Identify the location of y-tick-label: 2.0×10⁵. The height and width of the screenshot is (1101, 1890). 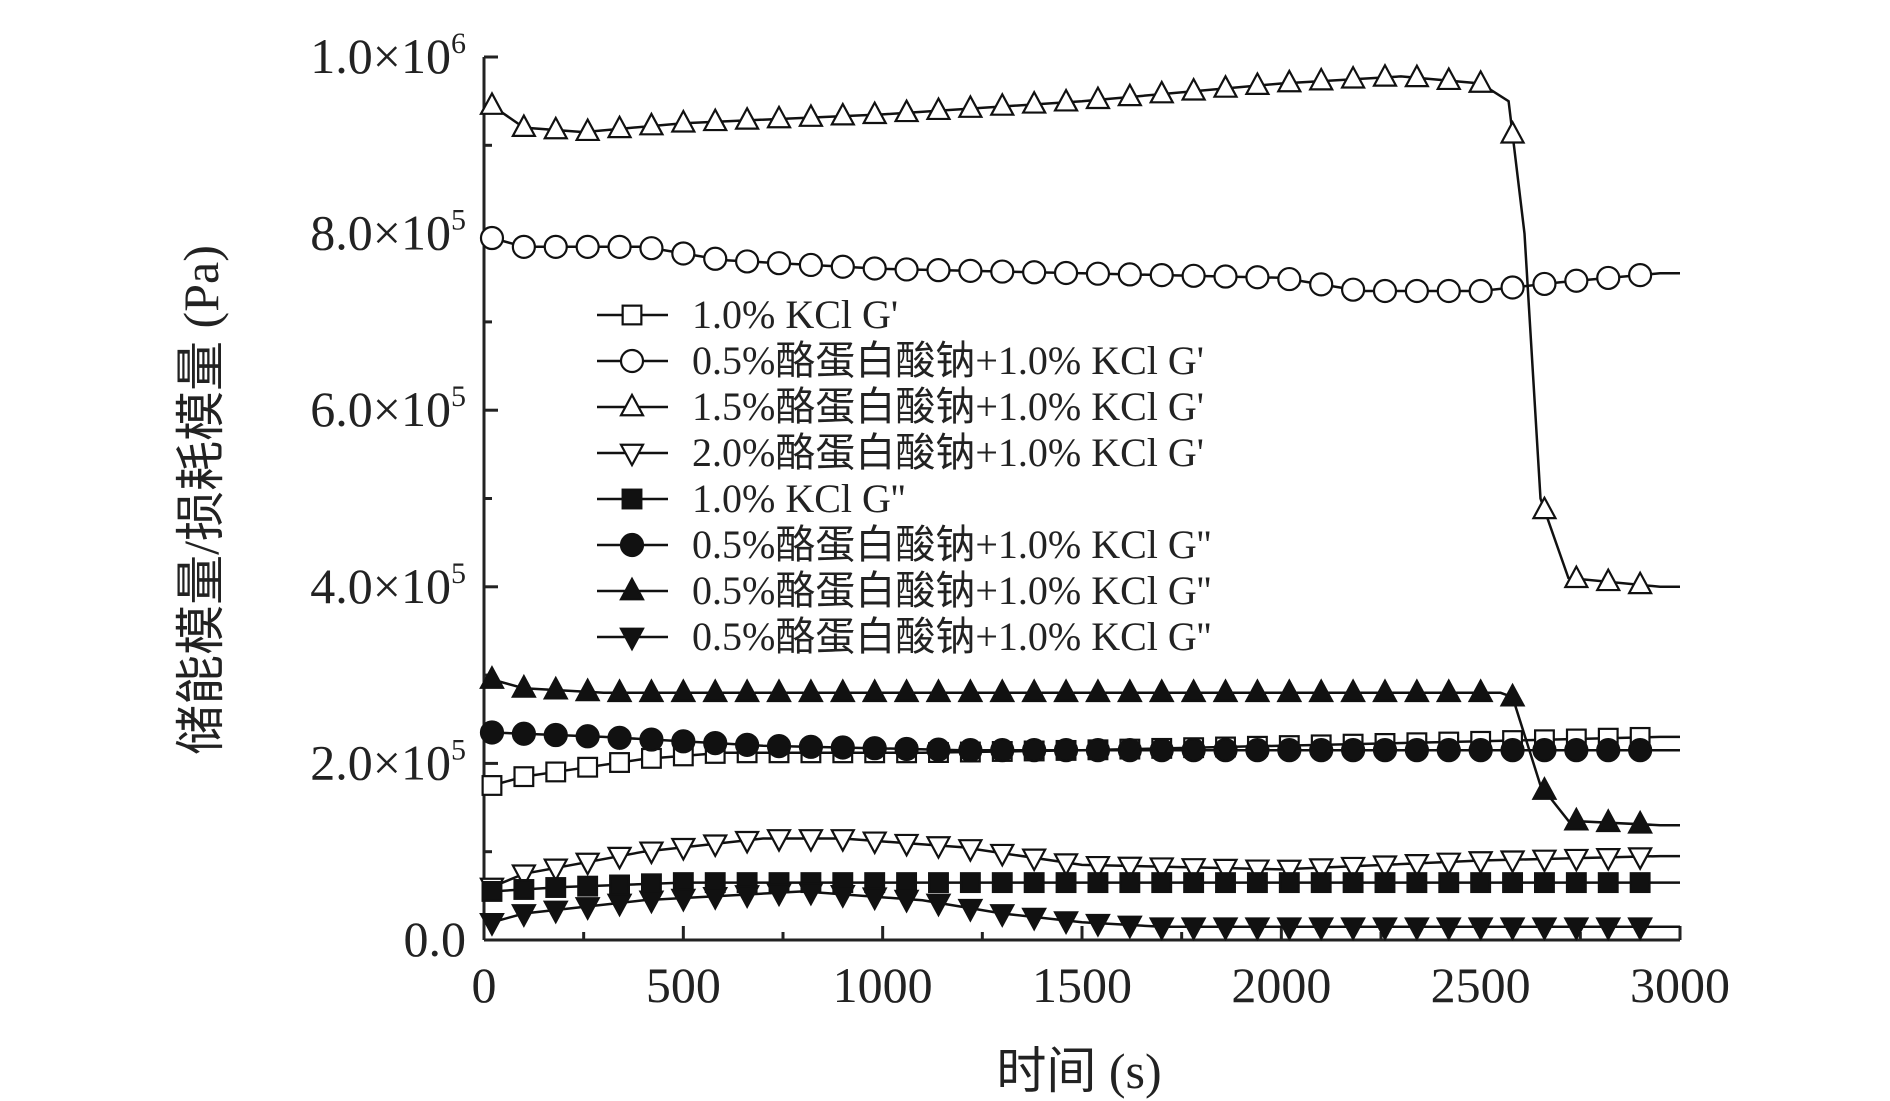
(388, 761).